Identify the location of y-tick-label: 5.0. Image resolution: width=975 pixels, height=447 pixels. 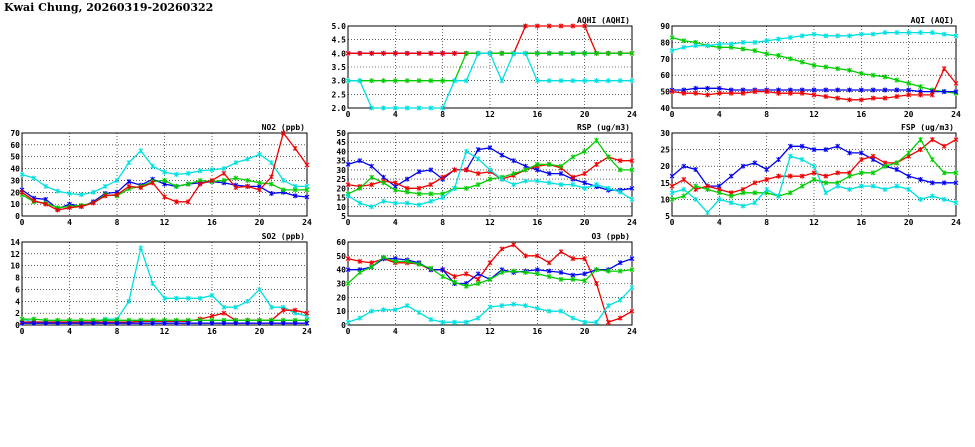
(339, 26).